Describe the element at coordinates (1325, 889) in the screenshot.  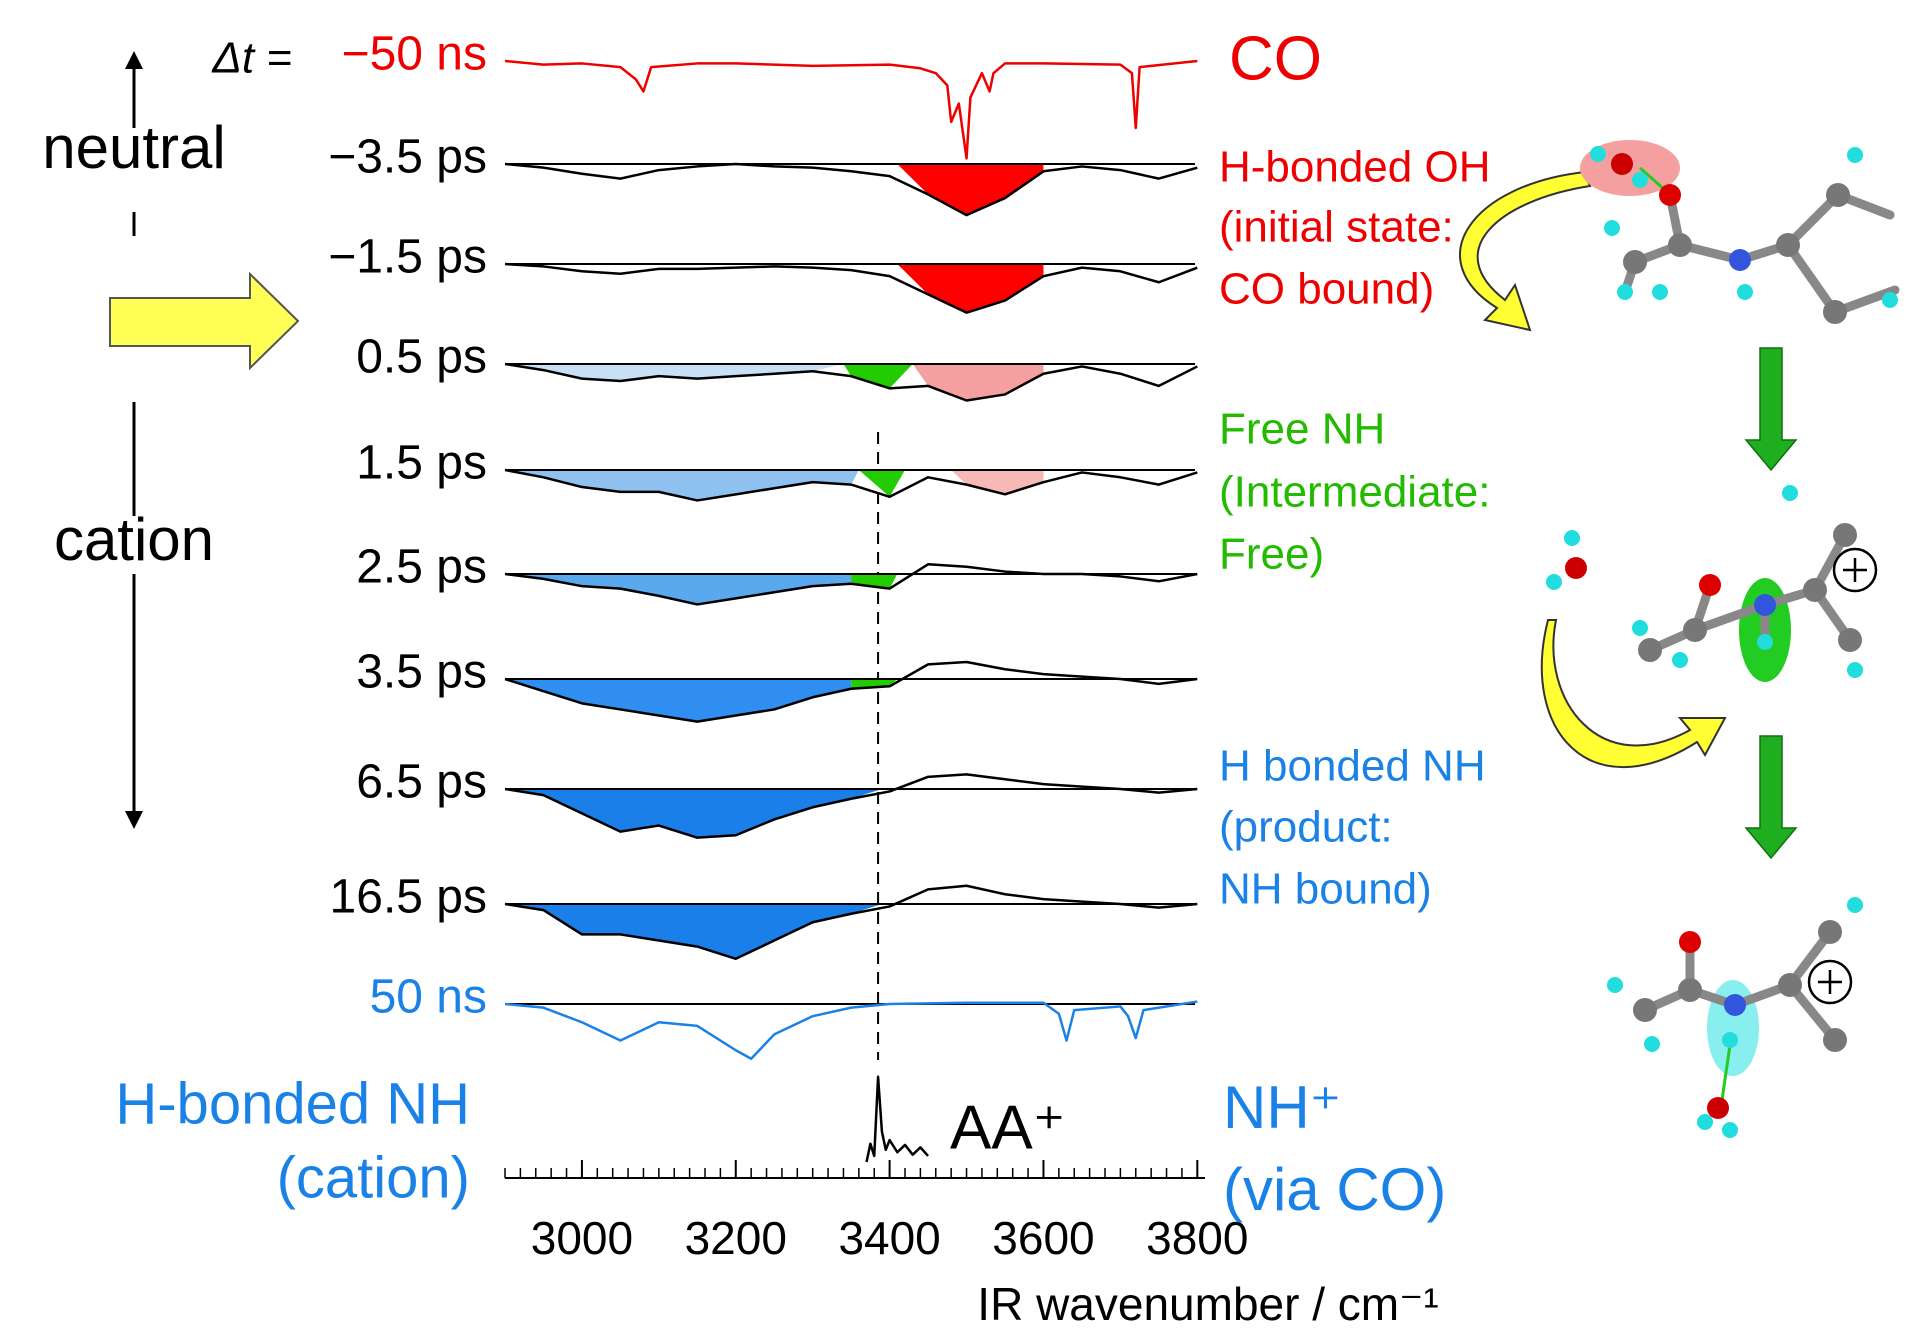
I see `annotation: NH bound)` at that location.